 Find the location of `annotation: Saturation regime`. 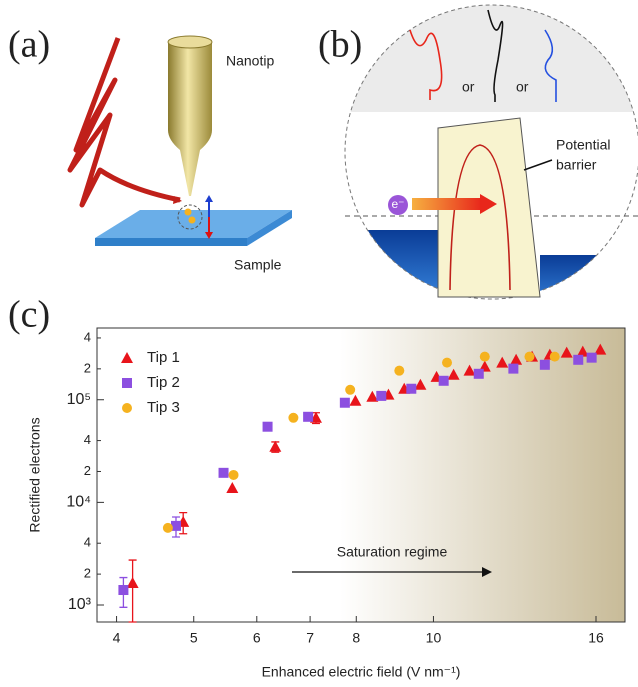

annotation: Saturation regime is located at coordinates (392, 552).